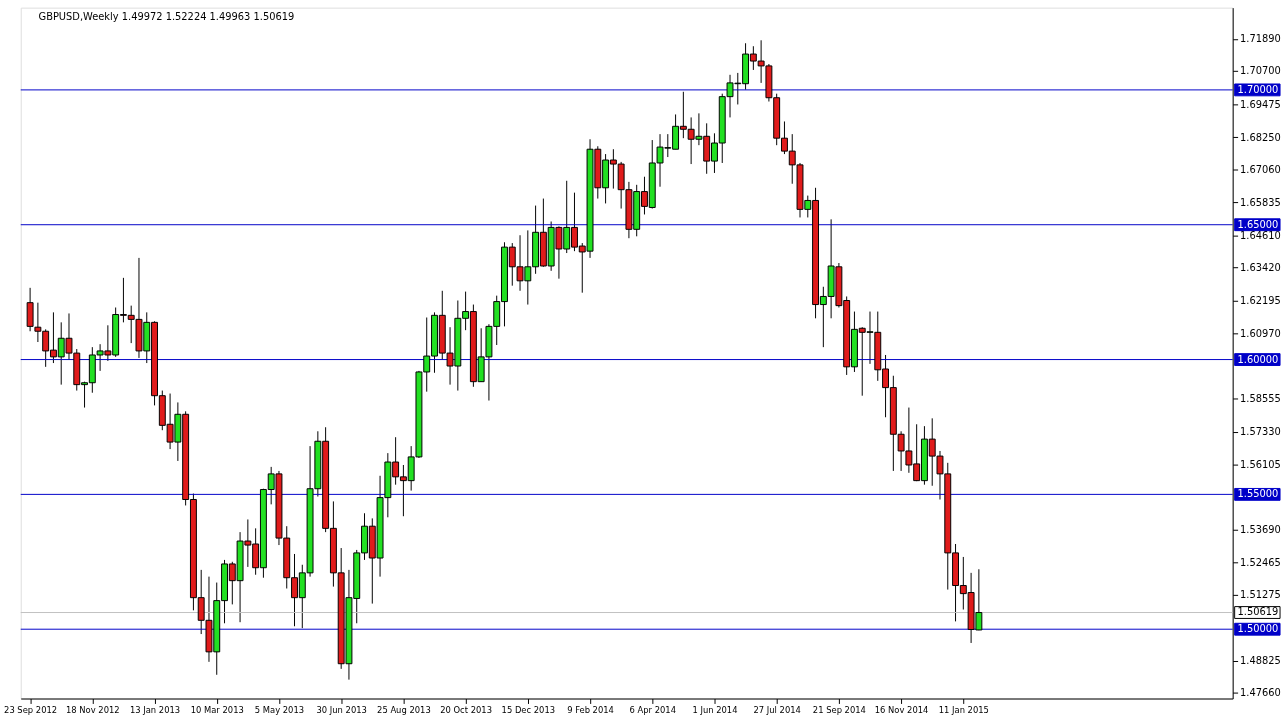 The width and height of the screenshot is (1283, 721). What do you see at coordinates (590, 709) in the screenshot?
I see `x-tick-label: 9 Feb 2014` at bounding box center [590, 709].